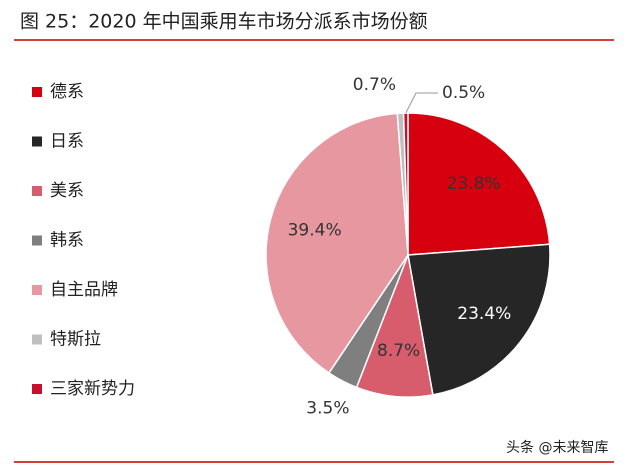 Image resolution: width=640 pixels, height=473 pixels. I want to click on data-label: 0.7%, so click(374, 85).